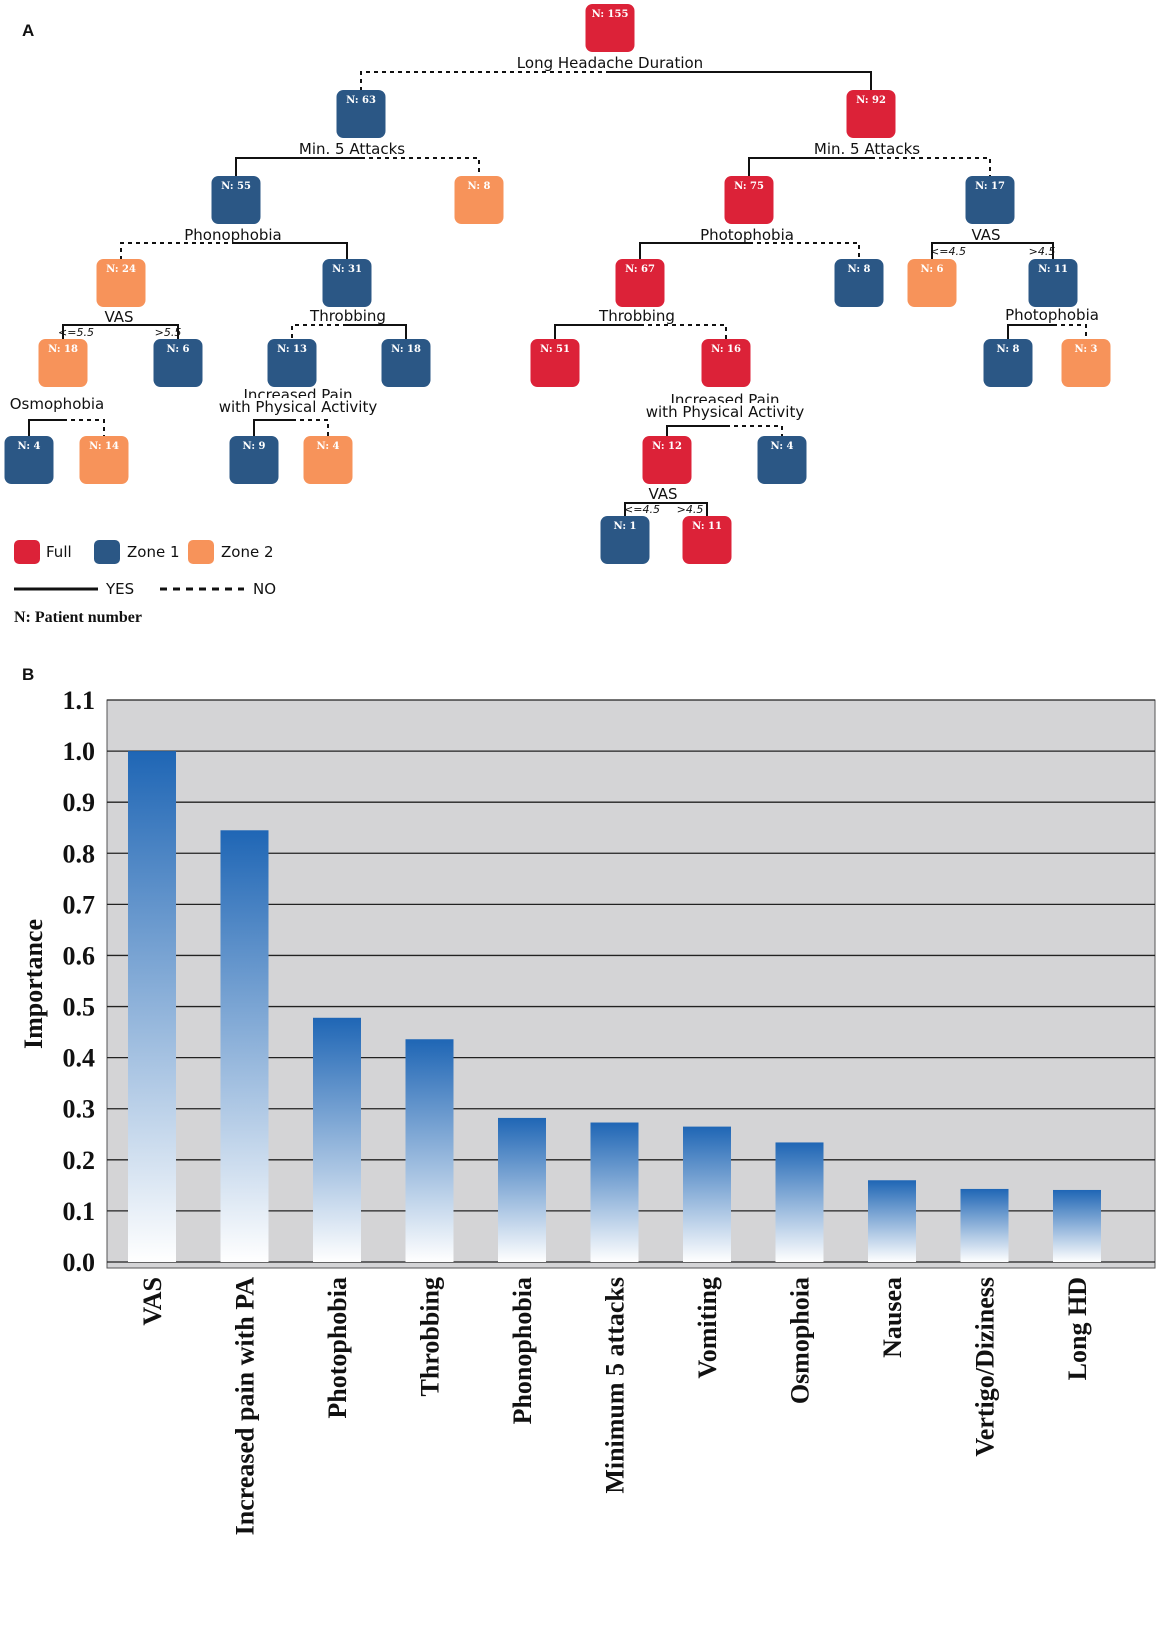 The height and width of the screenshot is (1637, 1176). Describe the element at coordinates (871, 100) in the screenshot. I see `tree-node-label: N: 92` at that location.